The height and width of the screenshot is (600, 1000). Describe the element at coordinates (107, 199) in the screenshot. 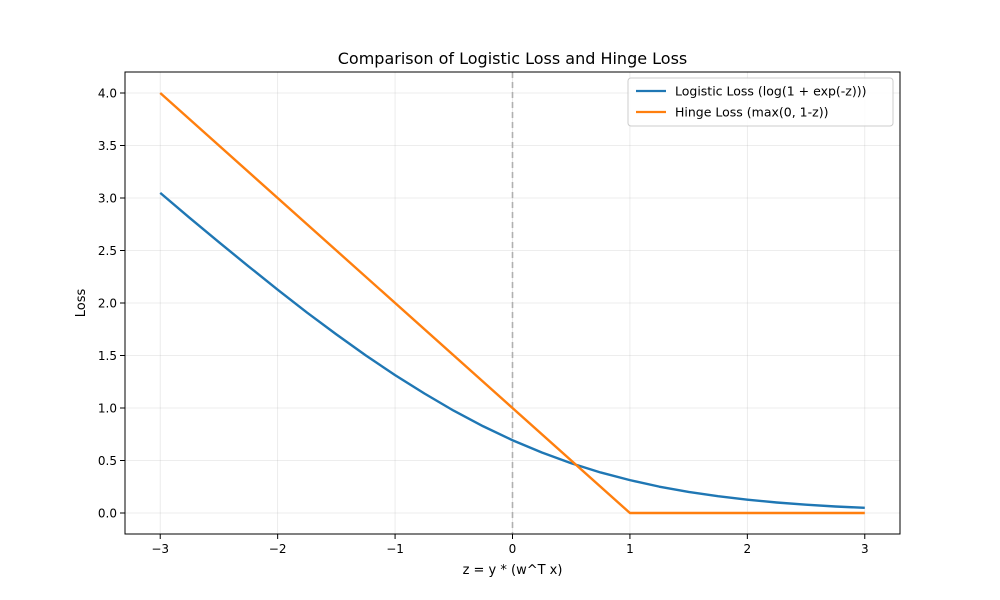

I see `y-tick-label: 3.0` at that location.